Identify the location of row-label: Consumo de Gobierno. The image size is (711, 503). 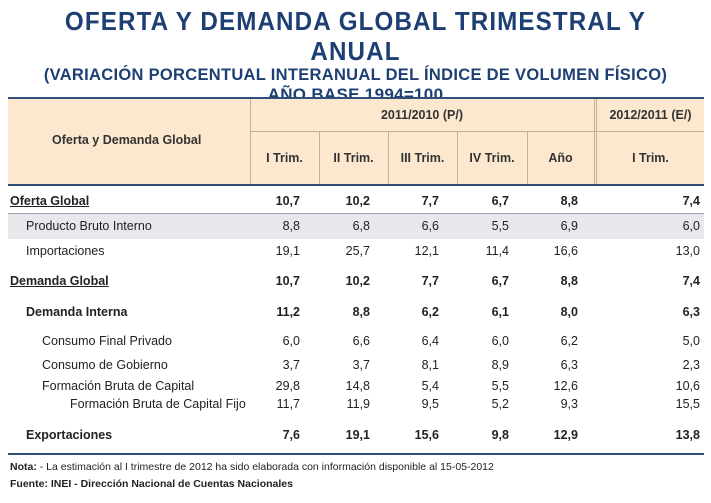
(105, 365).